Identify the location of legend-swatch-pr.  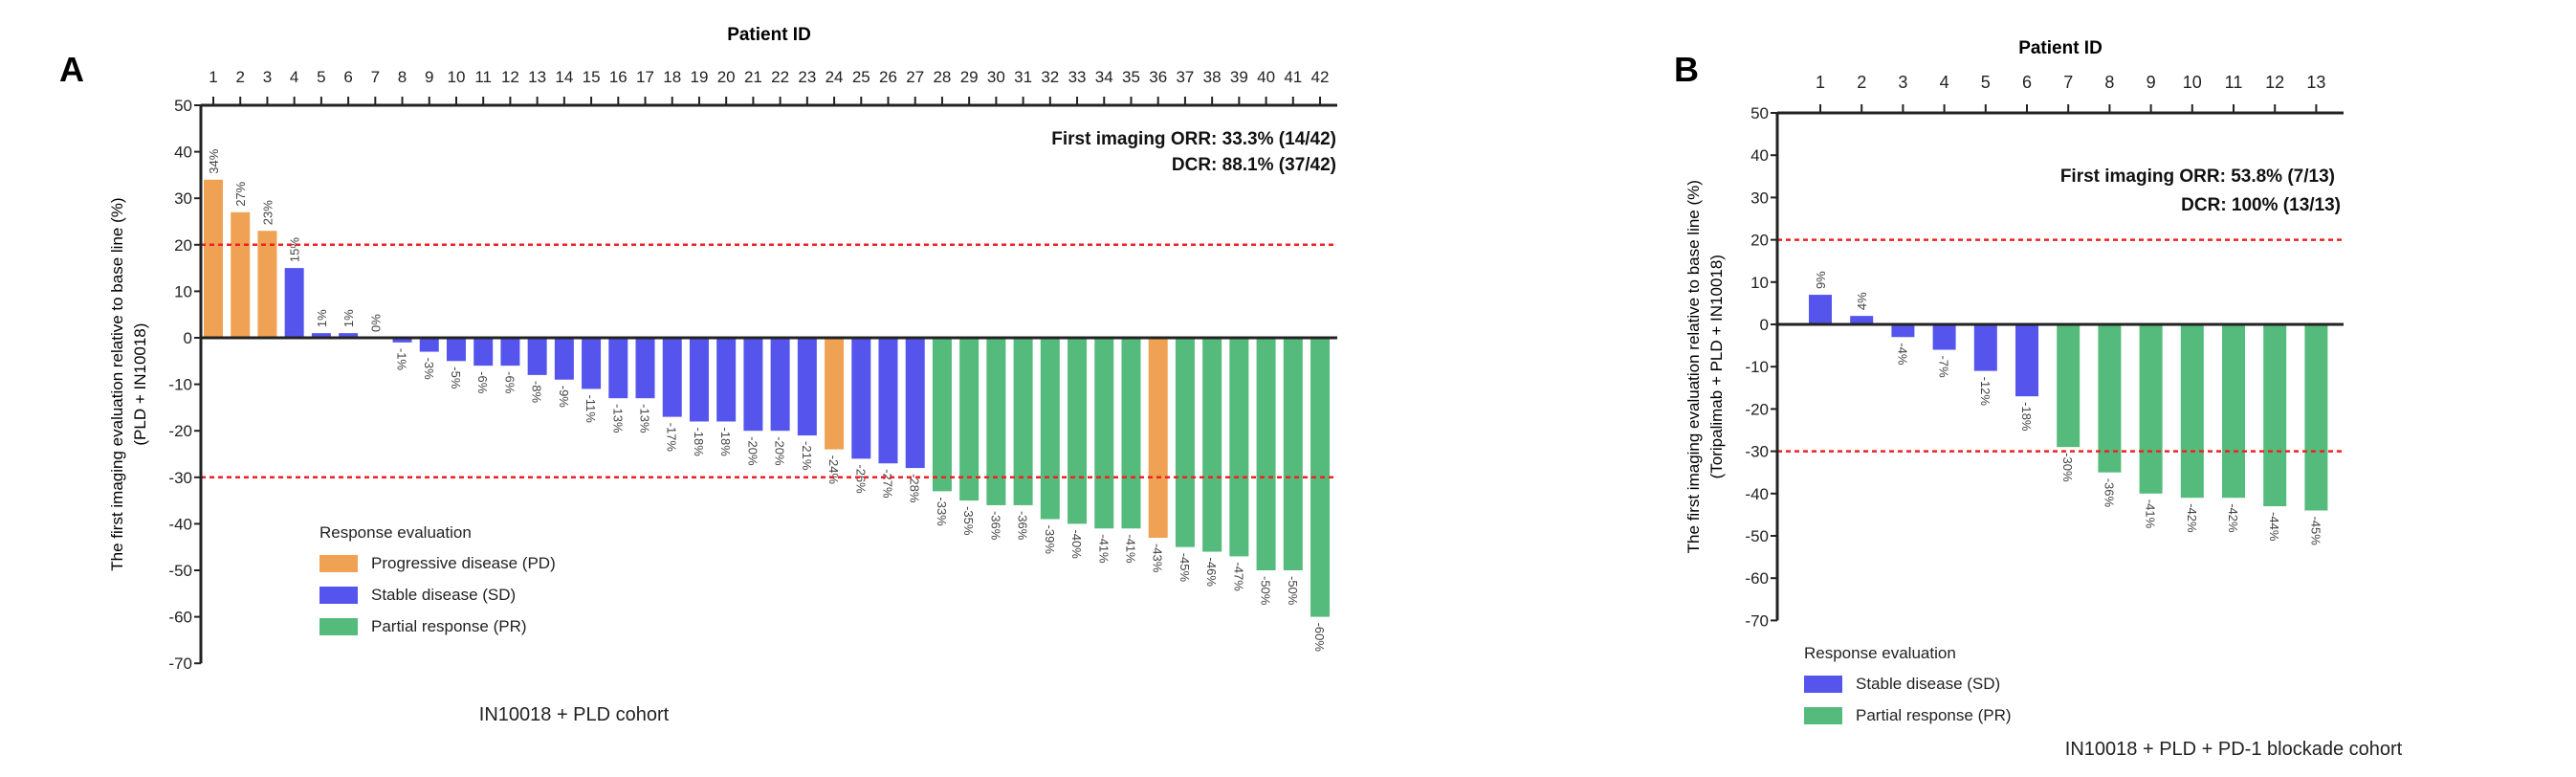
(338, 626).